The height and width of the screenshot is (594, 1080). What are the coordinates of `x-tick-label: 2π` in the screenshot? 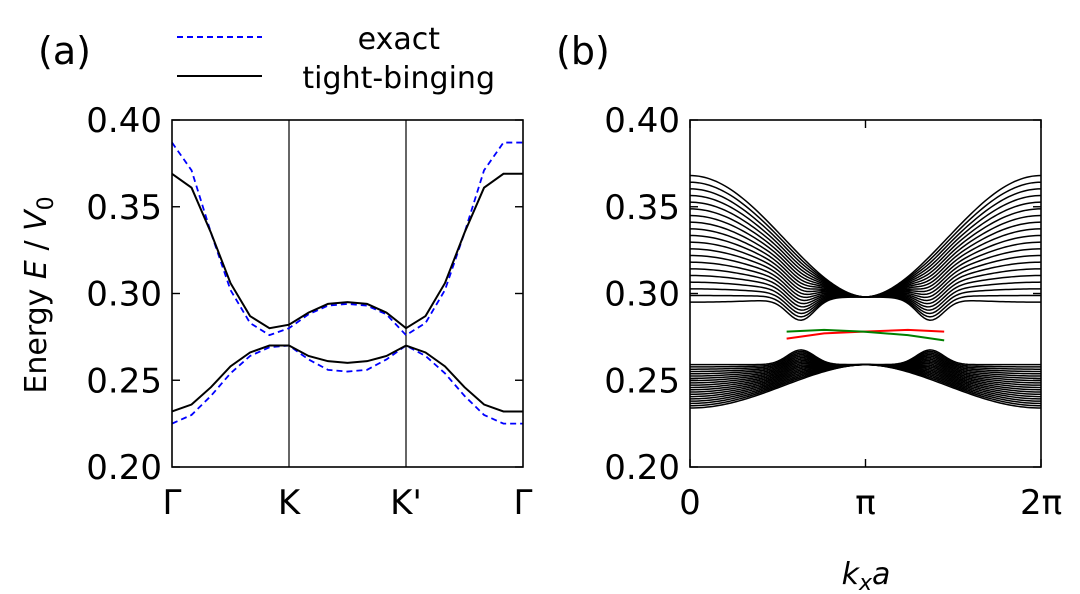 It's located at (1041, 503).